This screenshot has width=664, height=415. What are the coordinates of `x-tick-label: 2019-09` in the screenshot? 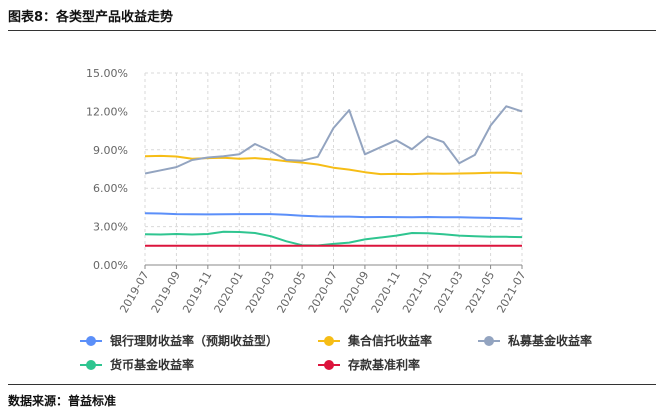 It's located at (166, 292).